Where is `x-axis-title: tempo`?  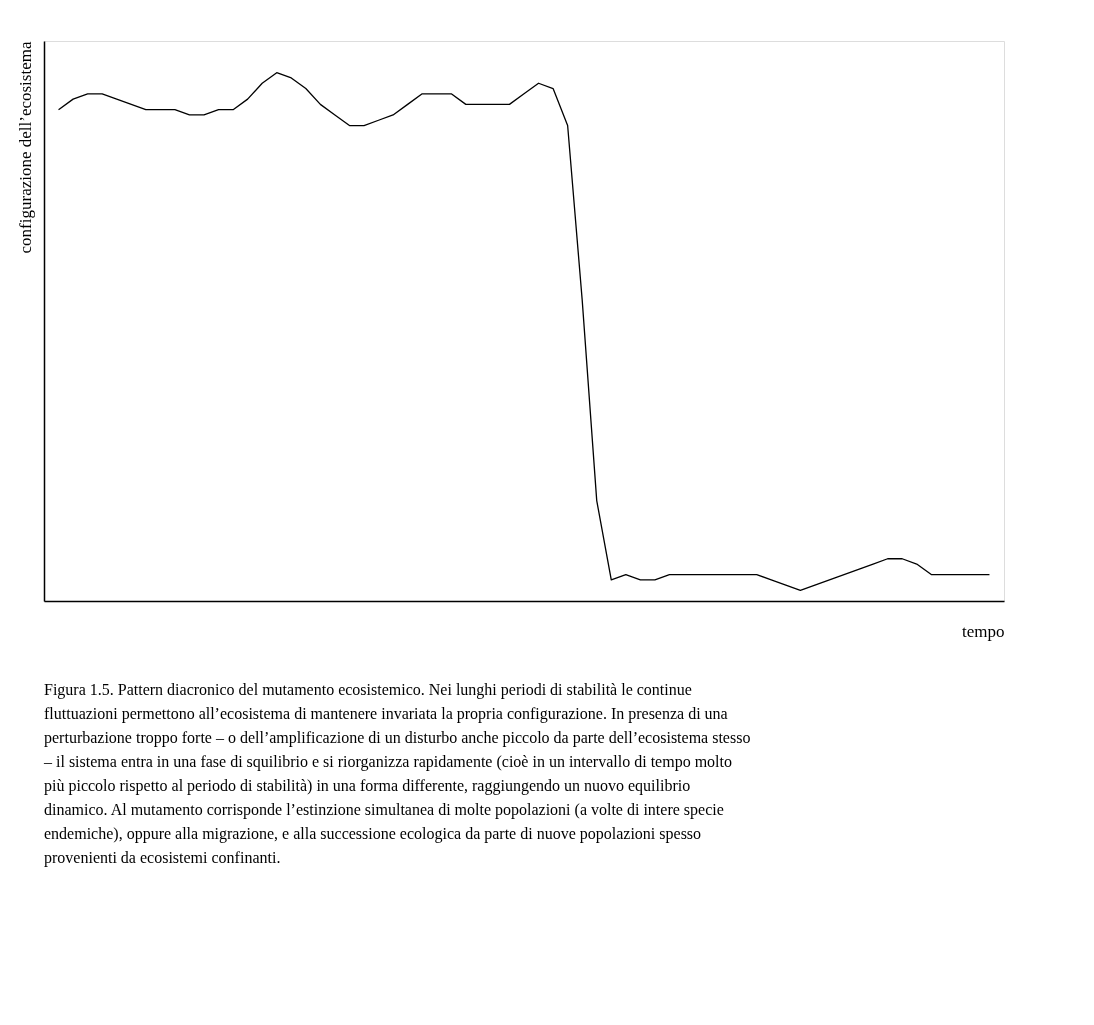 x-axis-title: tempo is located at coordinates (983, 631).